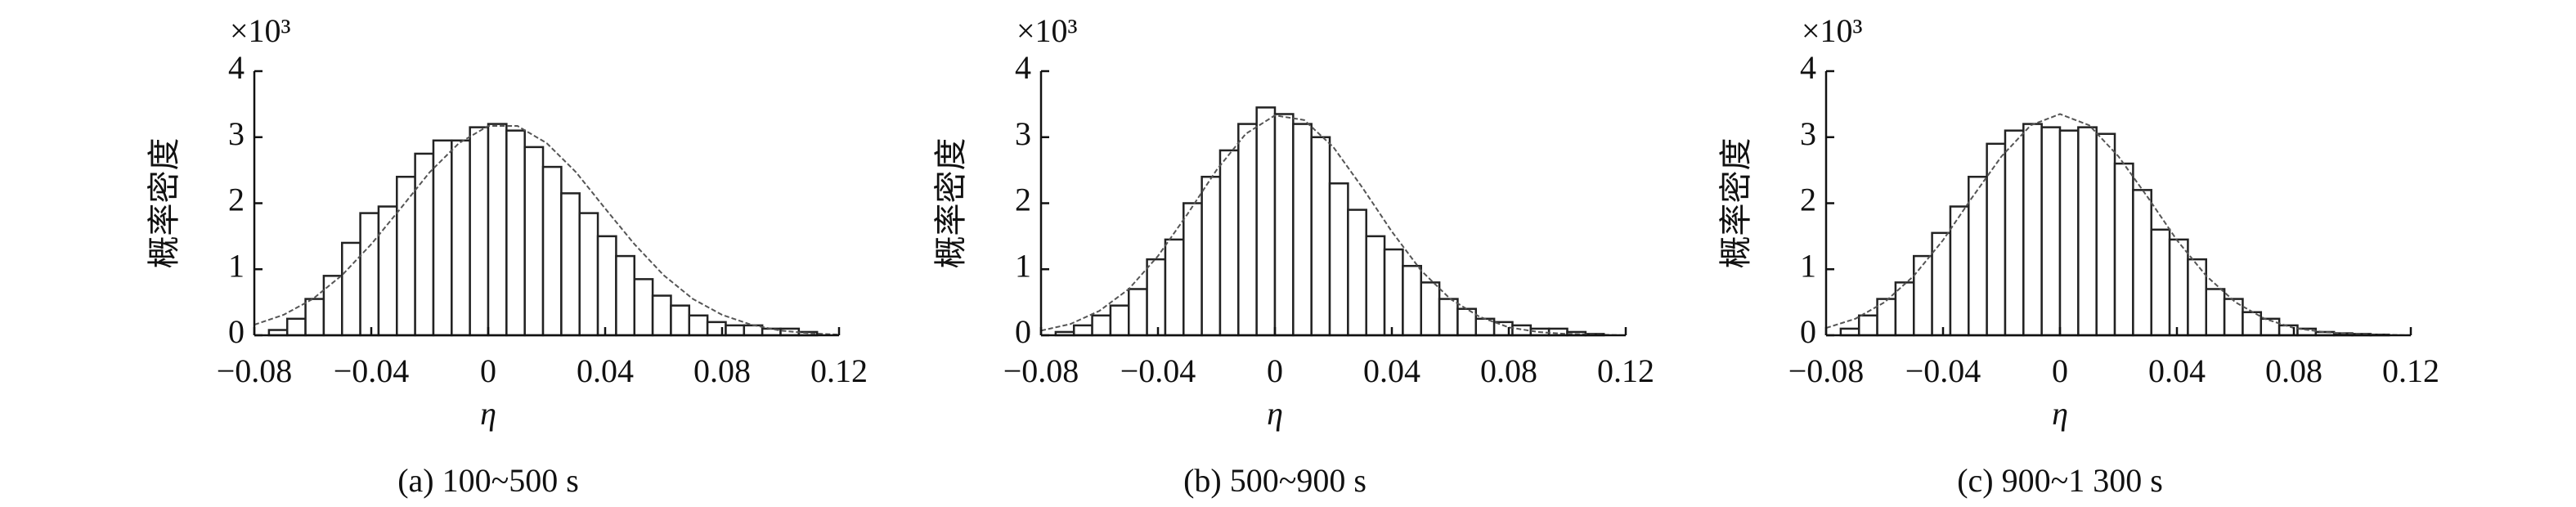 Image resolution: width=2576 pixels, height=507 pixels. I want to click on caption: (c) 900~1 300 s, so click(2060, 480).